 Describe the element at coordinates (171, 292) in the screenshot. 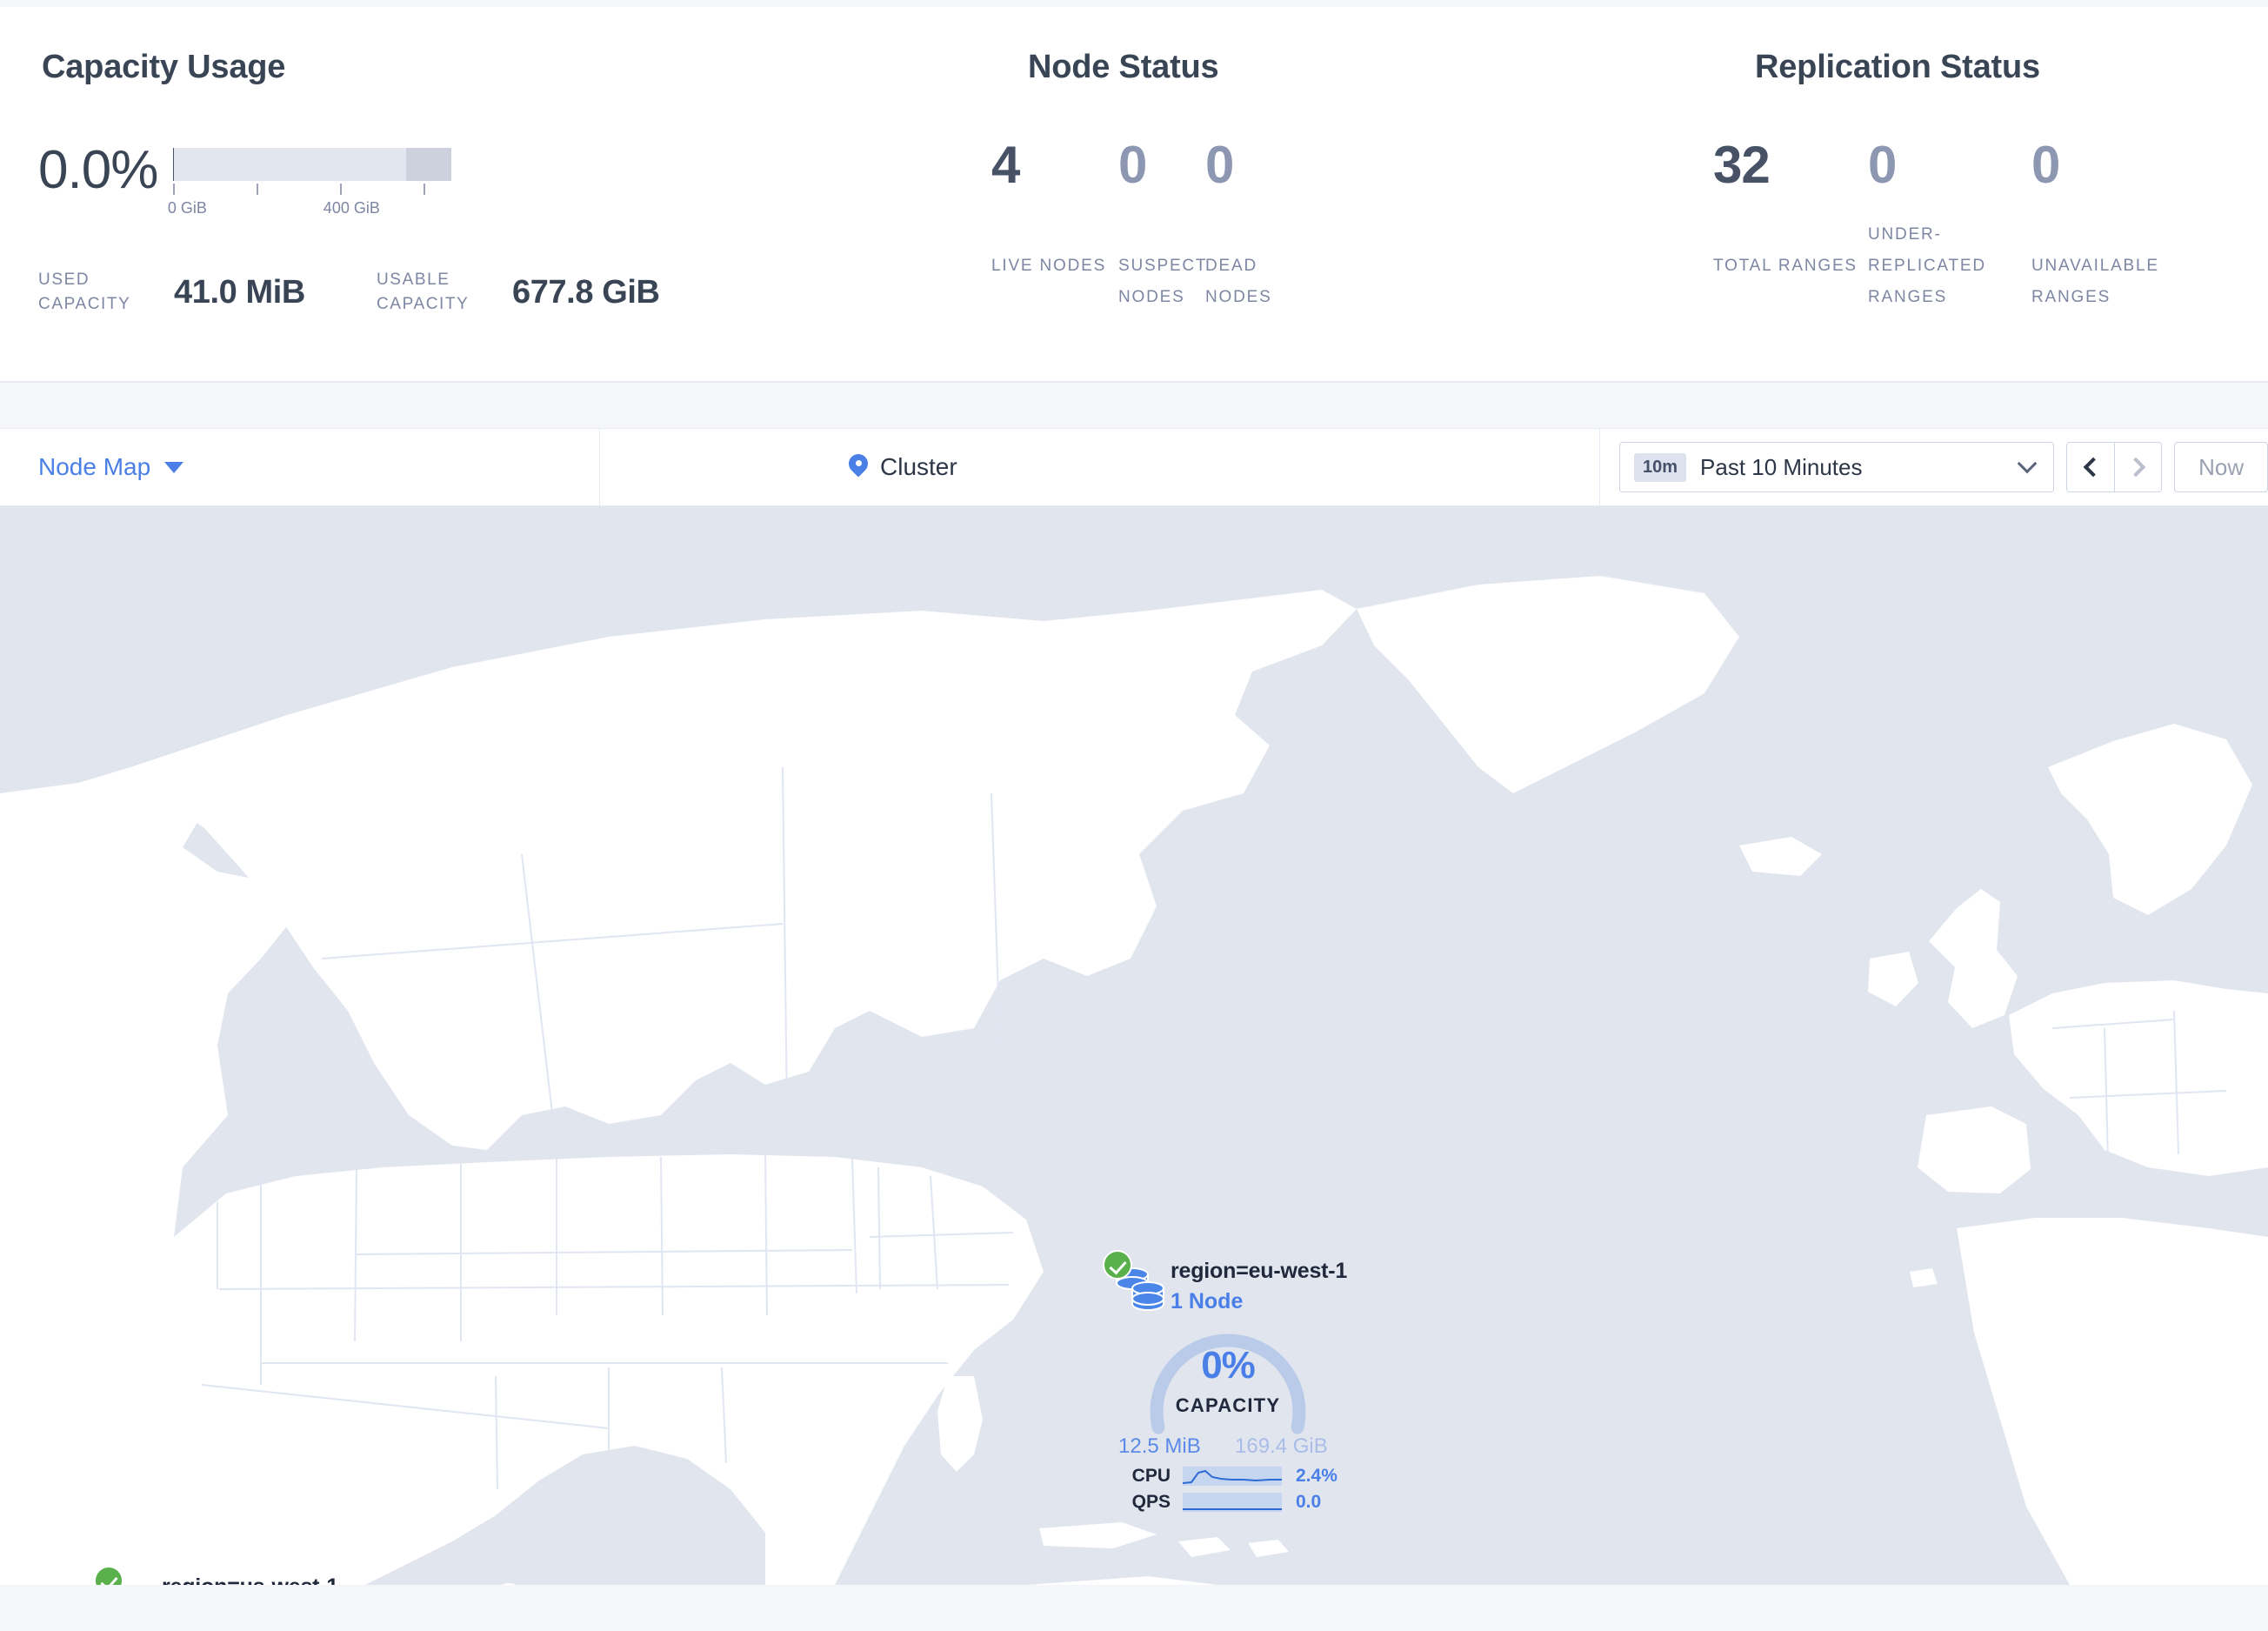

I see `used-capacity-stat: USED CAPACITY 41.0 MiB` at that location.